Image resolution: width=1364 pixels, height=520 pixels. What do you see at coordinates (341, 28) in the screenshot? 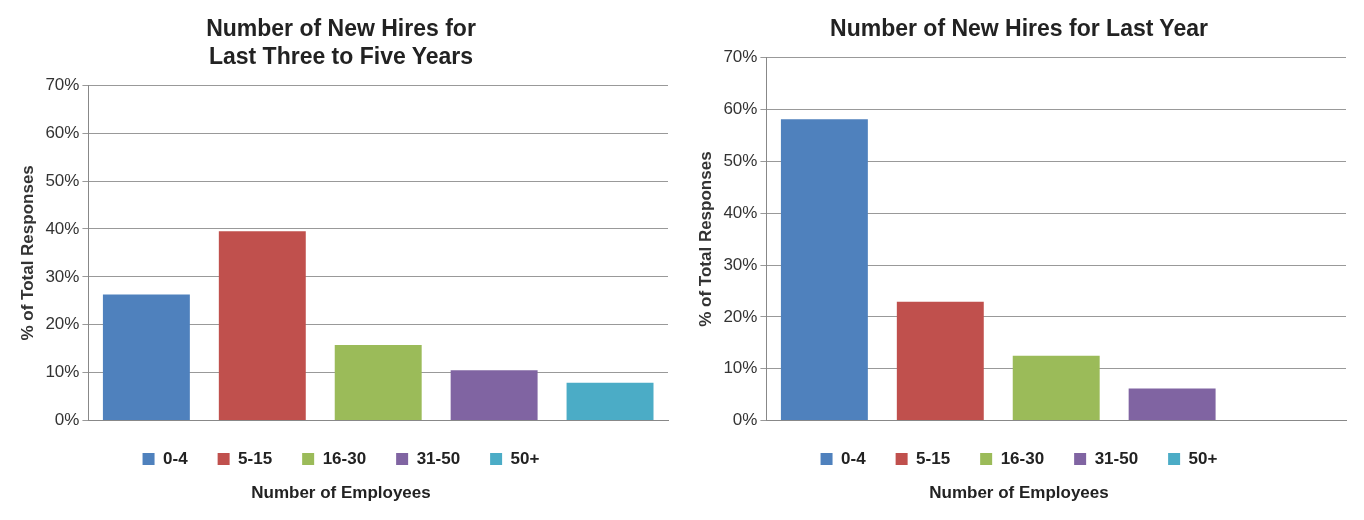
I see `text: Number of New Hires for` at bounding box center [341, 28].